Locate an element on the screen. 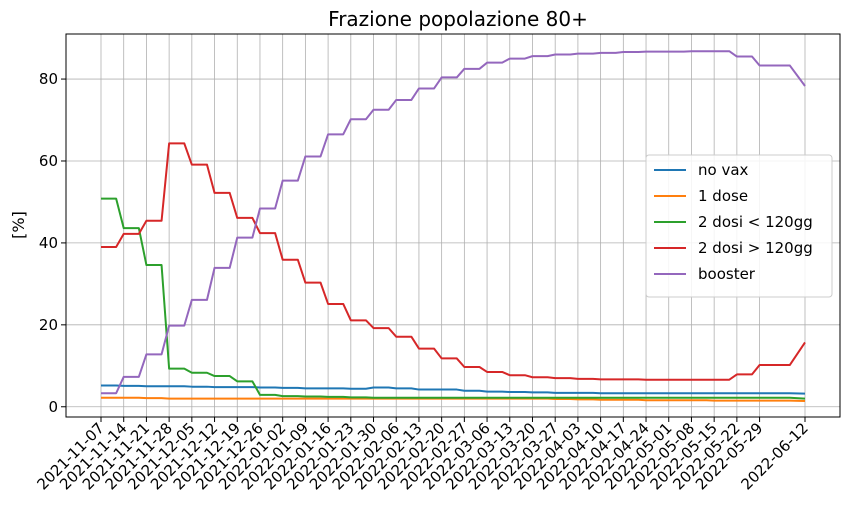 The width and height of the screenshot is (850, 517). legend-label: booster is located at coordinates (727, 274).